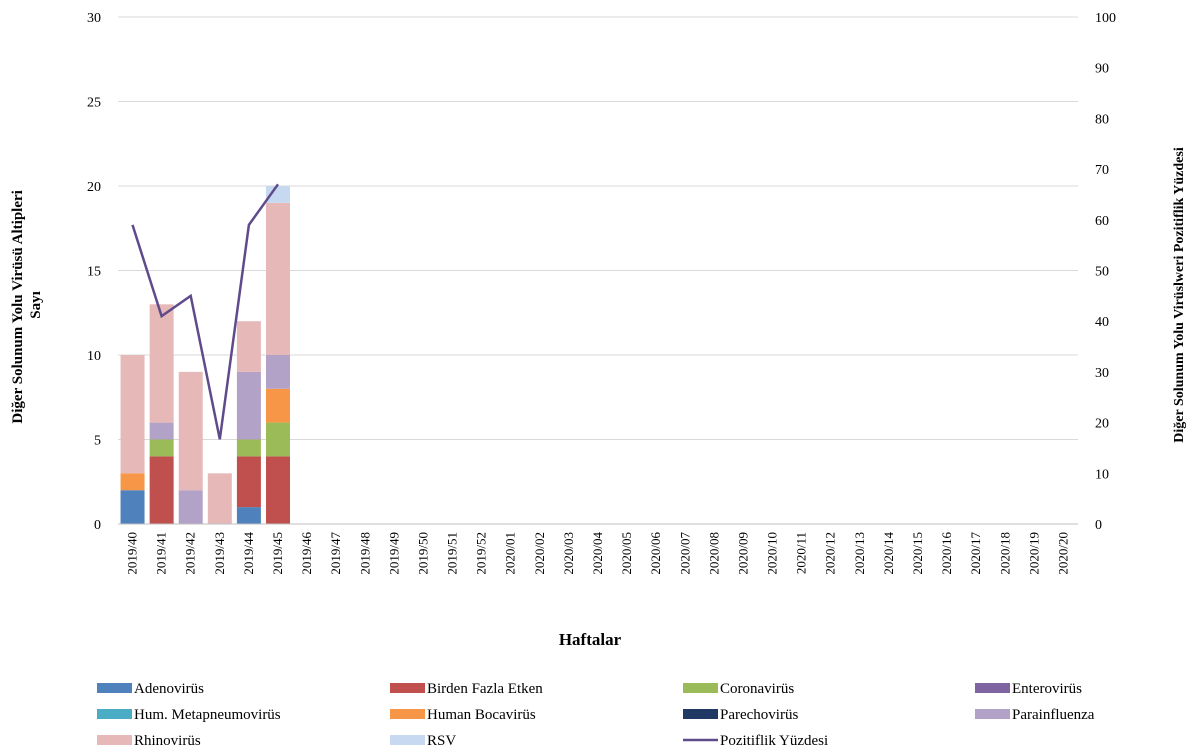  I want to click on legend-item: Pozitiflik Yüzdesi, so click(755, 741).